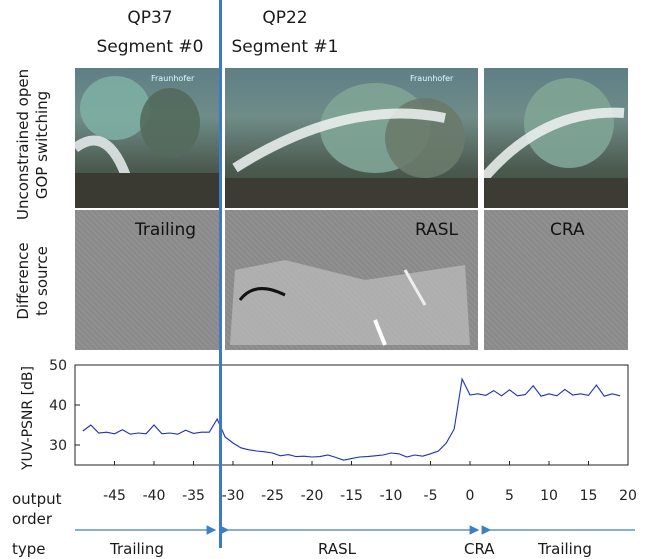  Describe the element at coordinates (58, 406) in the screenshot. I see `y-tick-label: 40` at that location.